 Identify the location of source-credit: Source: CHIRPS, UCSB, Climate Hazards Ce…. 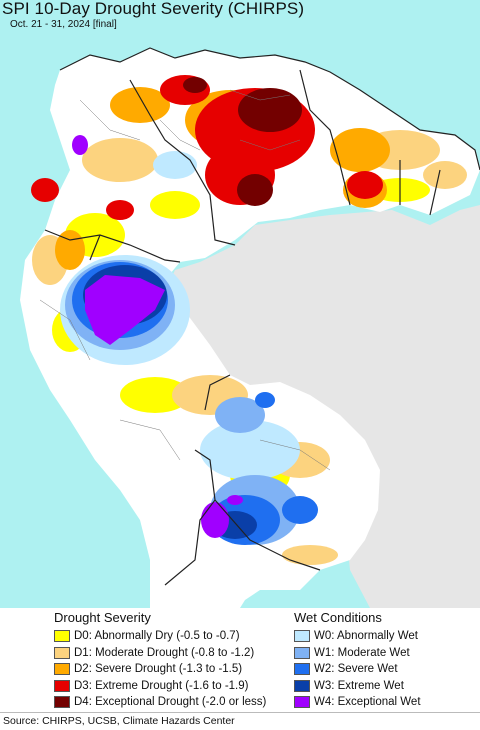
(240, 721).